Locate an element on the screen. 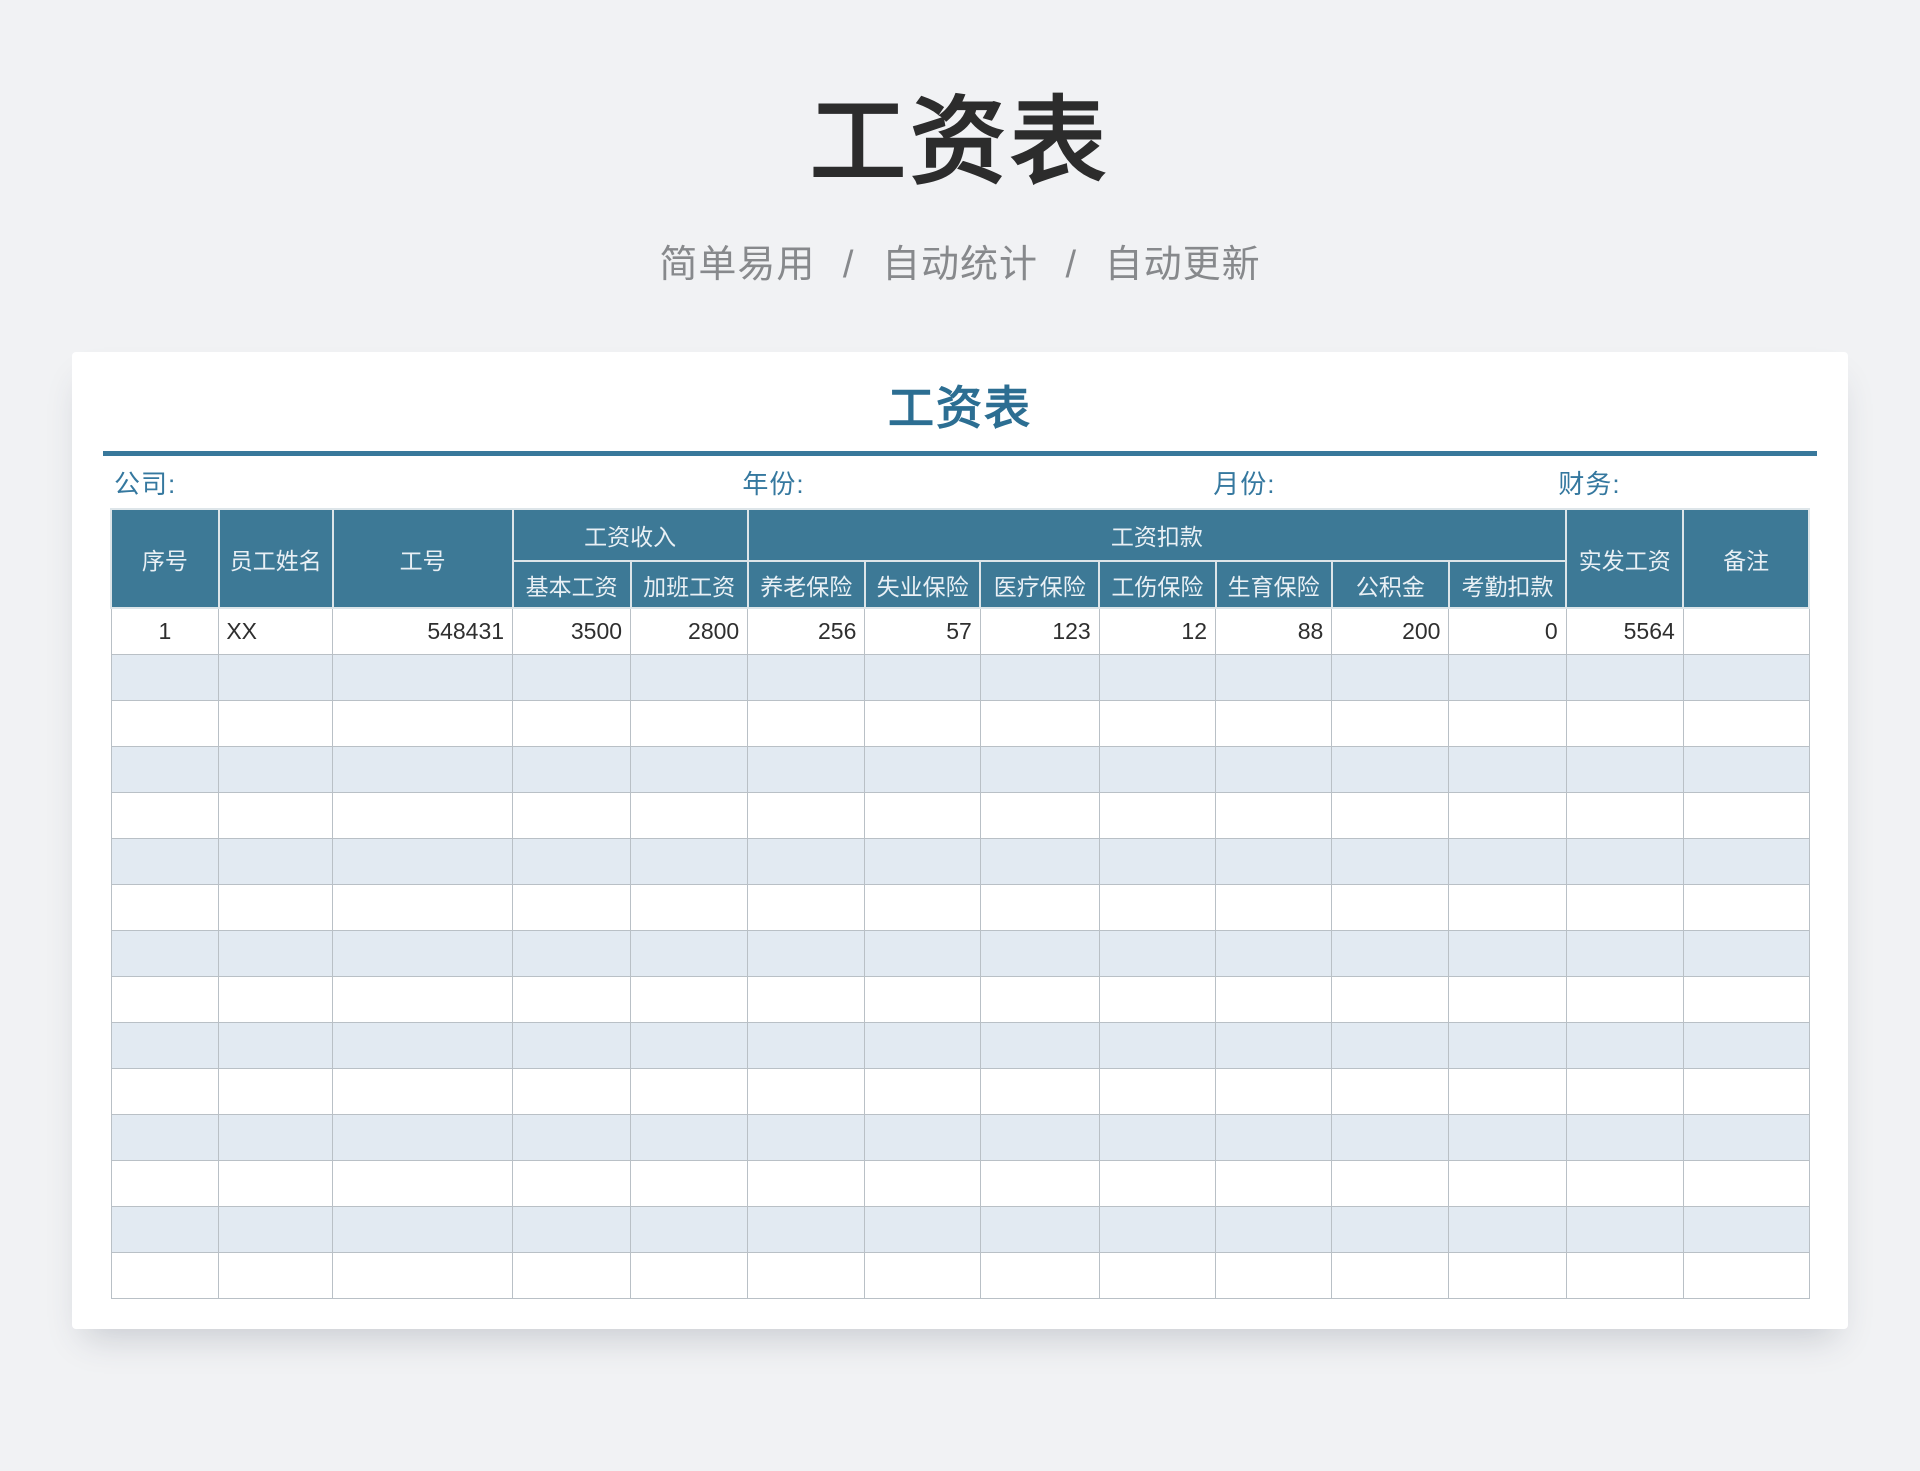 This screenshot has height=1471, width=1920. cell-r12-c4 is located at coordinates (572, 1137).